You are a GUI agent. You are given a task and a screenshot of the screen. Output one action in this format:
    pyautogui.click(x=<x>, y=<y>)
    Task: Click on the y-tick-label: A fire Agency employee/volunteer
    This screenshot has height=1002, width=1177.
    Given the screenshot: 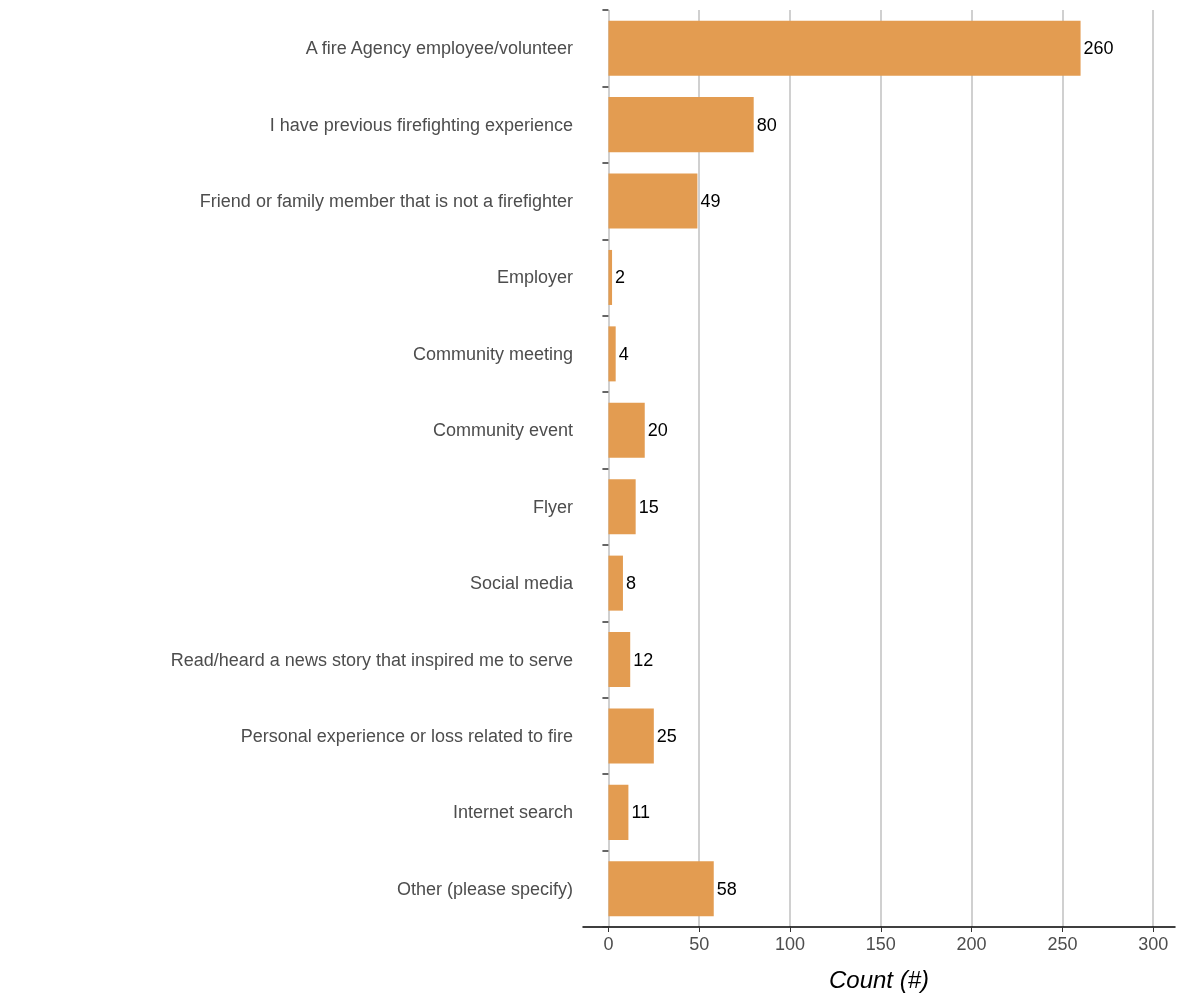 What is the action you would take?
    pyautogui.click(x=439, y=48)
    